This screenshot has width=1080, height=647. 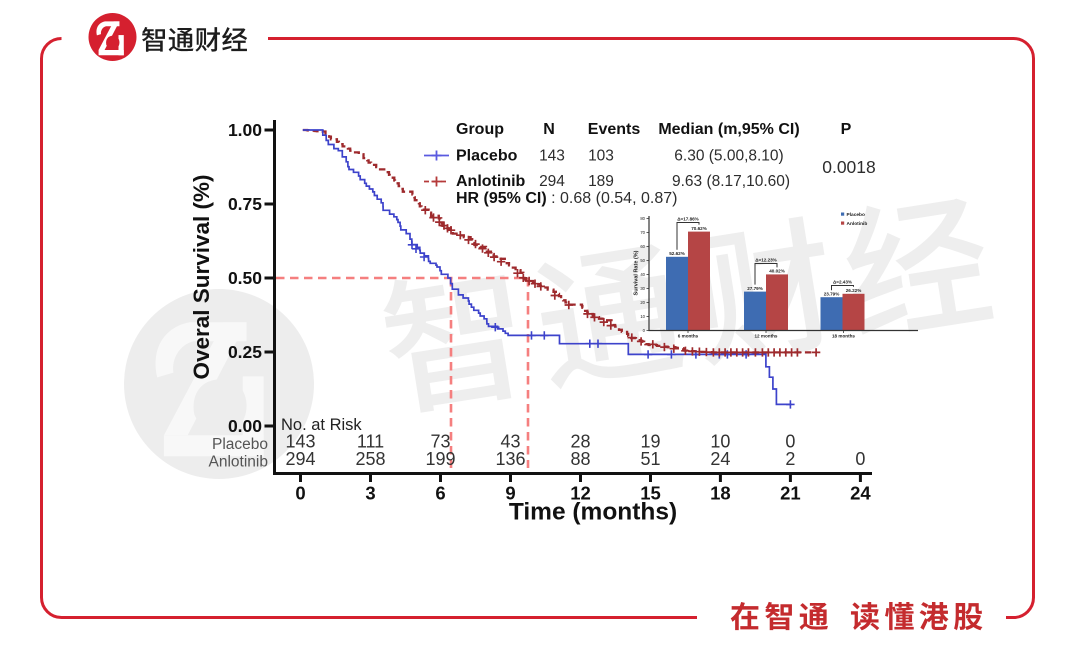 I want to click on svg-text: 6.30 (5.00,8.10), so click(x=728, y=156).